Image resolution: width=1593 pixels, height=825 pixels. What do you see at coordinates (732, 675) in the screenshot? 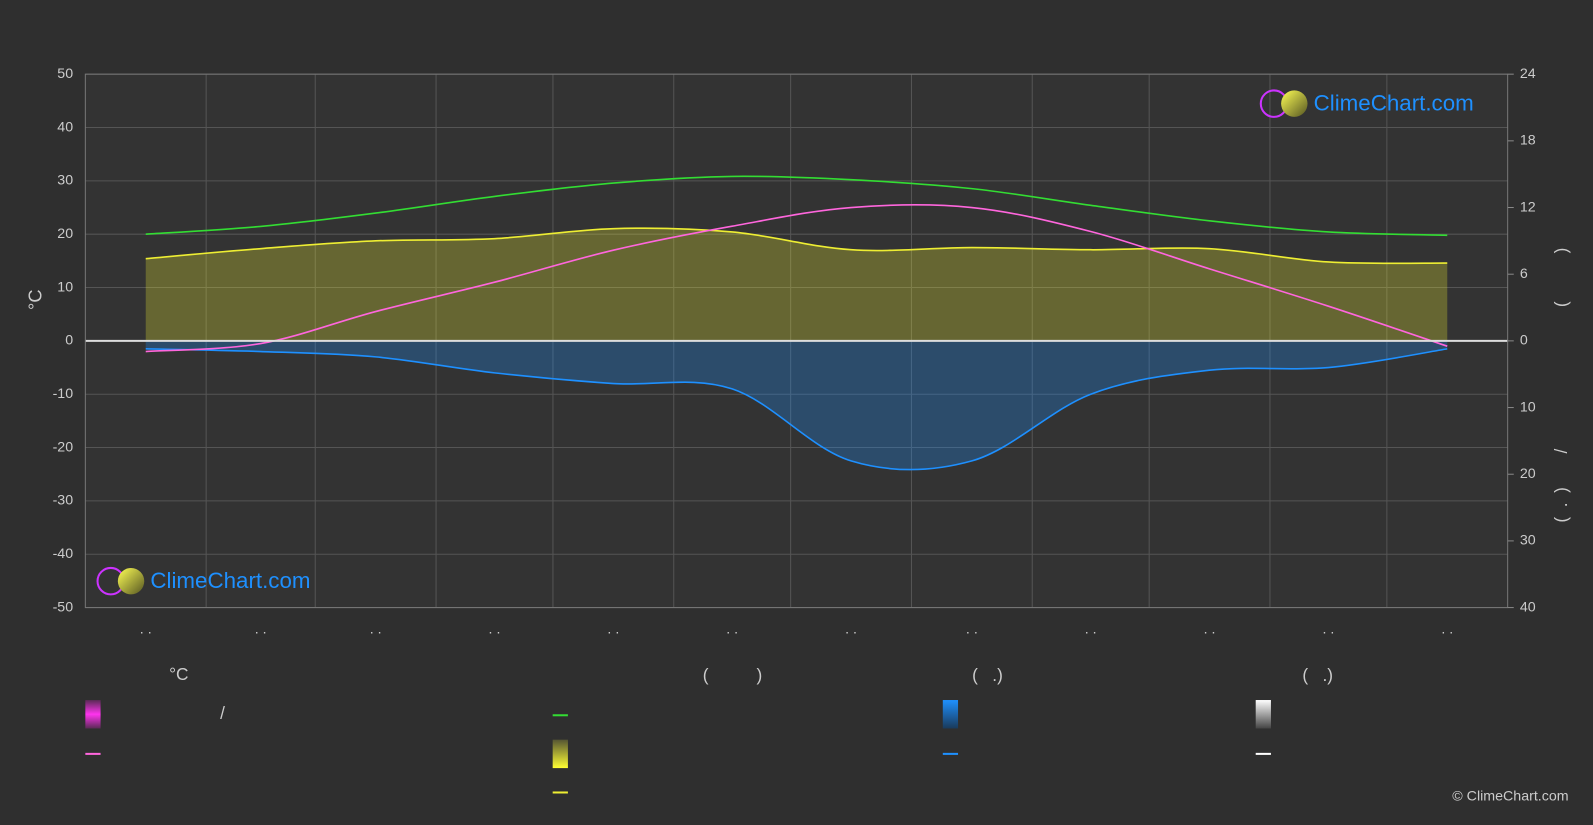
I see `legend-heading: ( )` at bounding box center [732, 675].